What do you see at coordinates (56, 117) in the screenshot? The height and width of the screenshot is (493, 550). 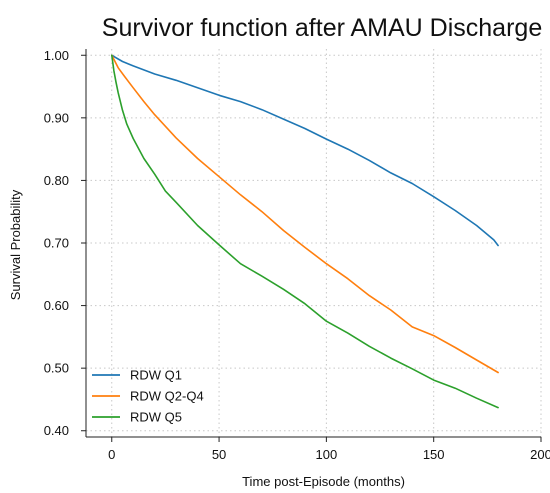 I see `y-tick-label: 0.90` at bounding box center [56, 117].